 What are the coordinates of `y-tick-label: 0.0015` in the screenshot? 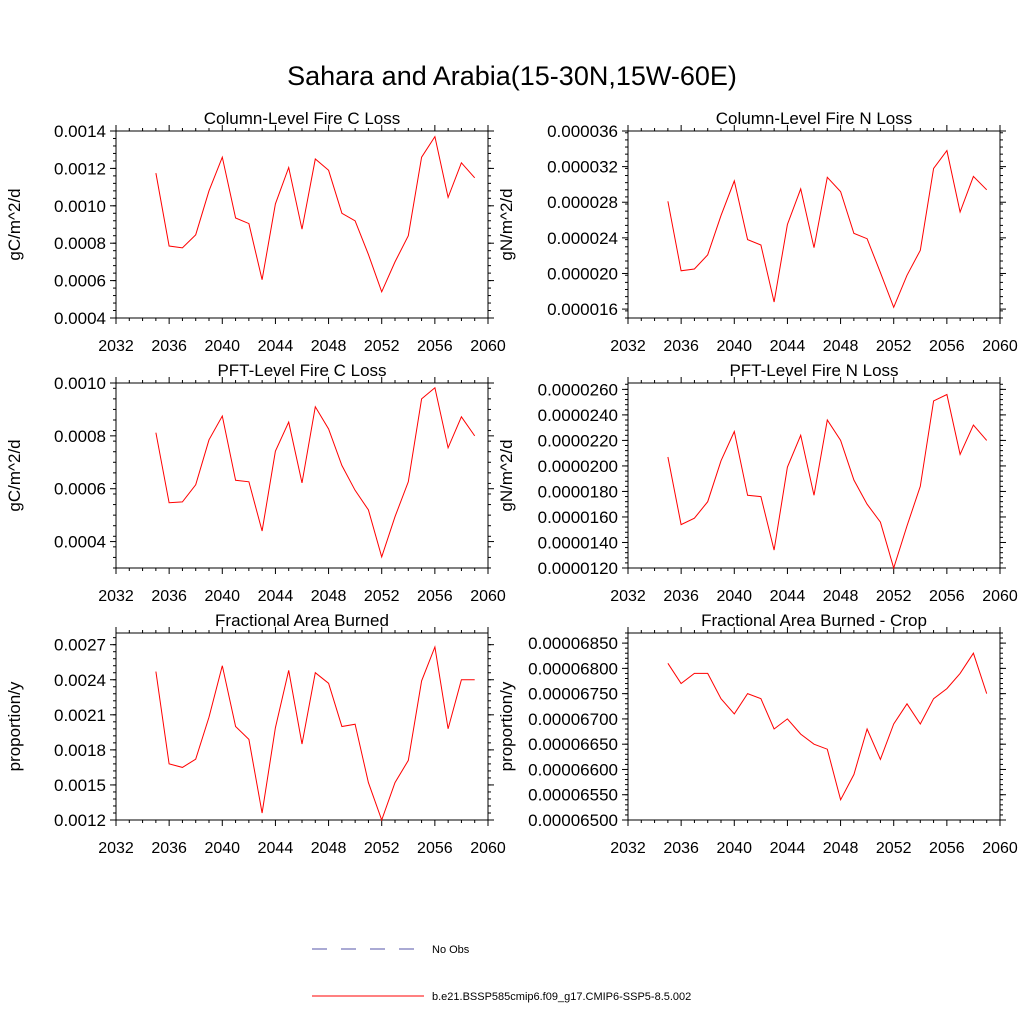 It's located at (80, 785).